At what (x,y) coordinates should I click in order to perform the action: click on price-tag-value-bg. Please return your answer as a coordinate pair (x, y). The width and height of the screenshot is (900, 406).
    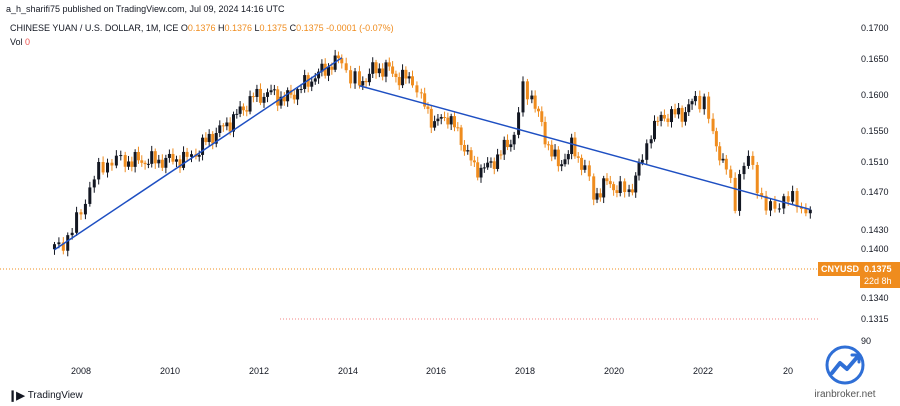
    Looking at the image, I should click on (880, 275).